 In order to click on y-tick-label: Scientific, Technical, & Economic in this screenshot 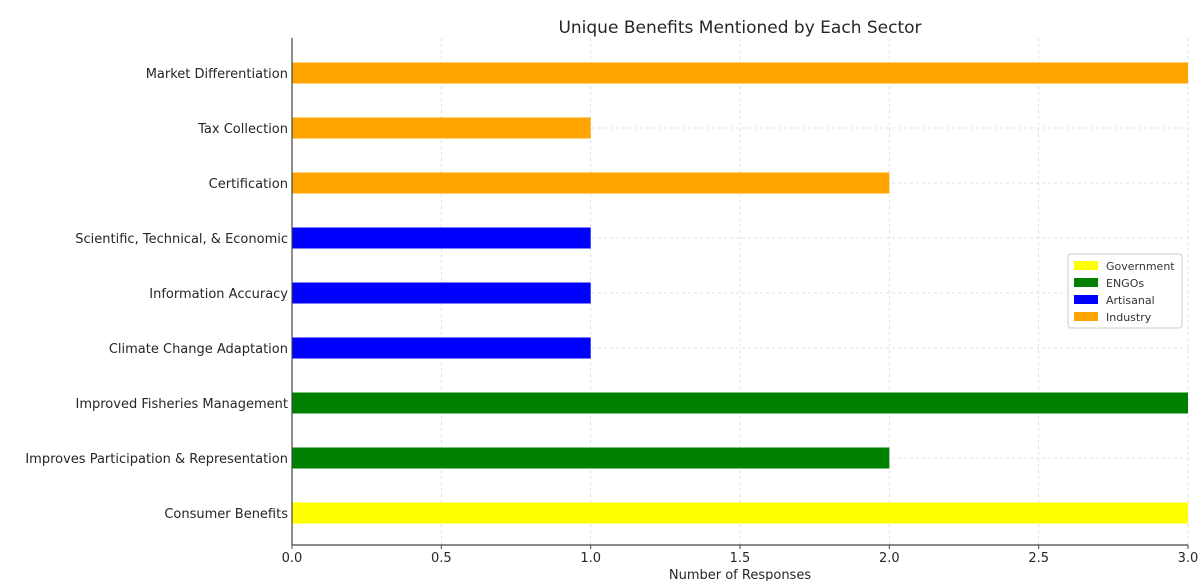, I will do `click(181, 239)`.